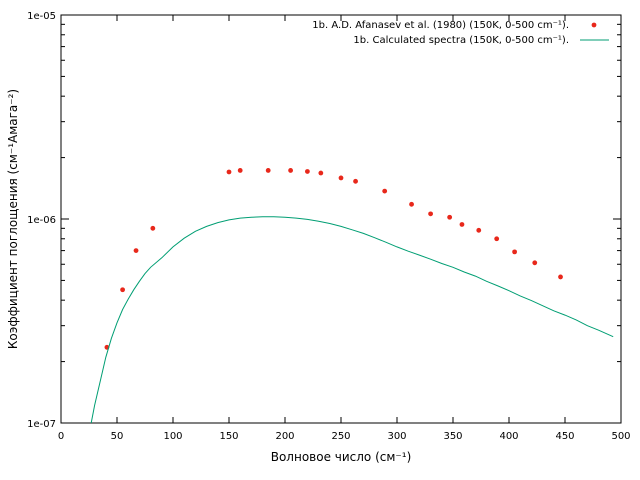 Image resolution: width=640 pixels, height=480 pixels. What do you see at coordinates (284, 436) in the screenshot?
I see `x-tick-label: 200` at bounding box center [284, 436].